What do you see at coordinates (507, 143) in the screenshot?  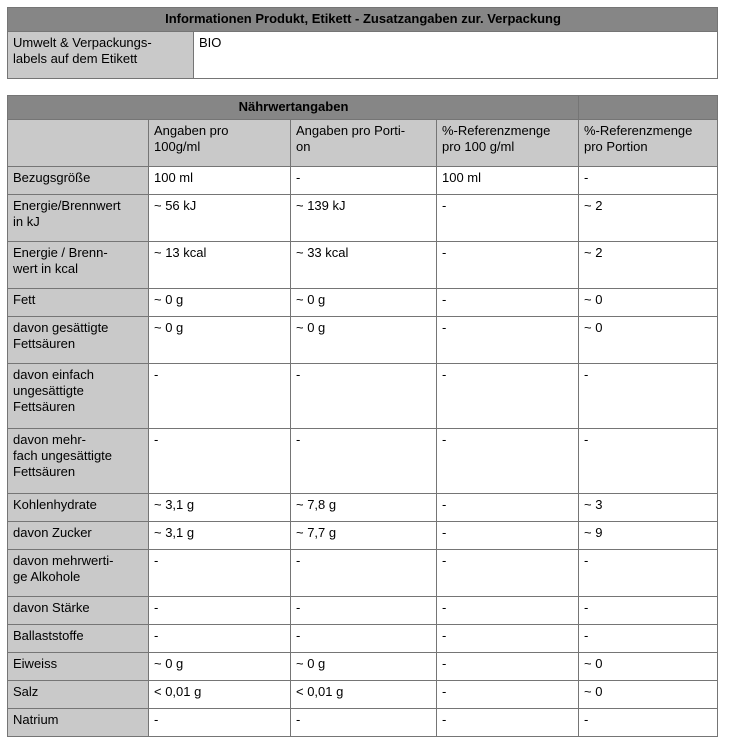 I see `nutrition-header-col-ref-100: %-Referenzmenge pro 100 g/ml` at bounding box center [507, 143].